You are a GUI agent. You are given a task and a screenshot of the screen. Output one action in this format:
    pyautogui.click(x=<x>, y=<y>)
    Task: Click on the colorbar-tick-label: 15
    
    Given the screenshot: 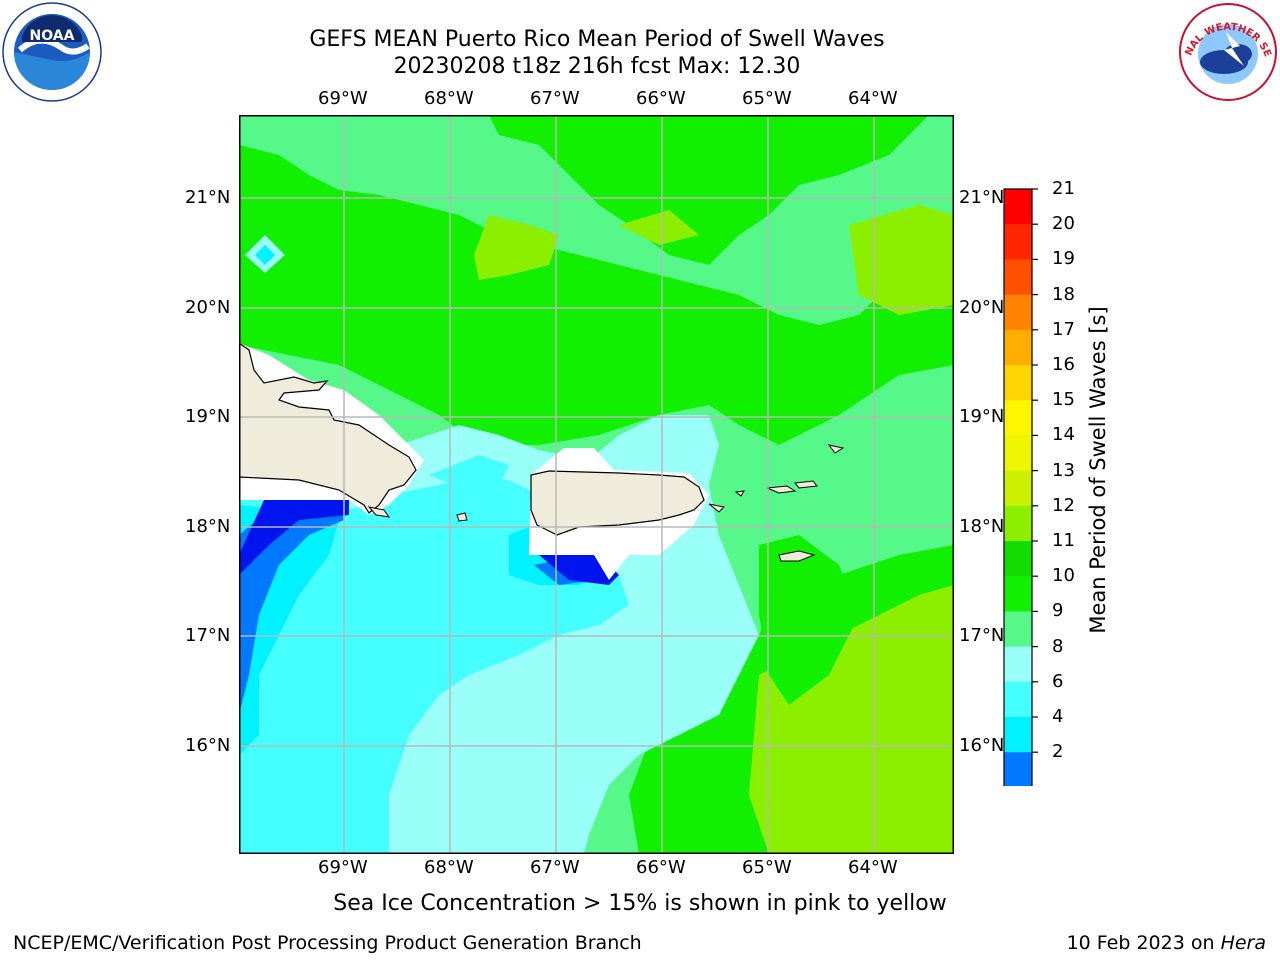 What is the action you would take?
    pyautogui.click(x=1063, y=400)
    